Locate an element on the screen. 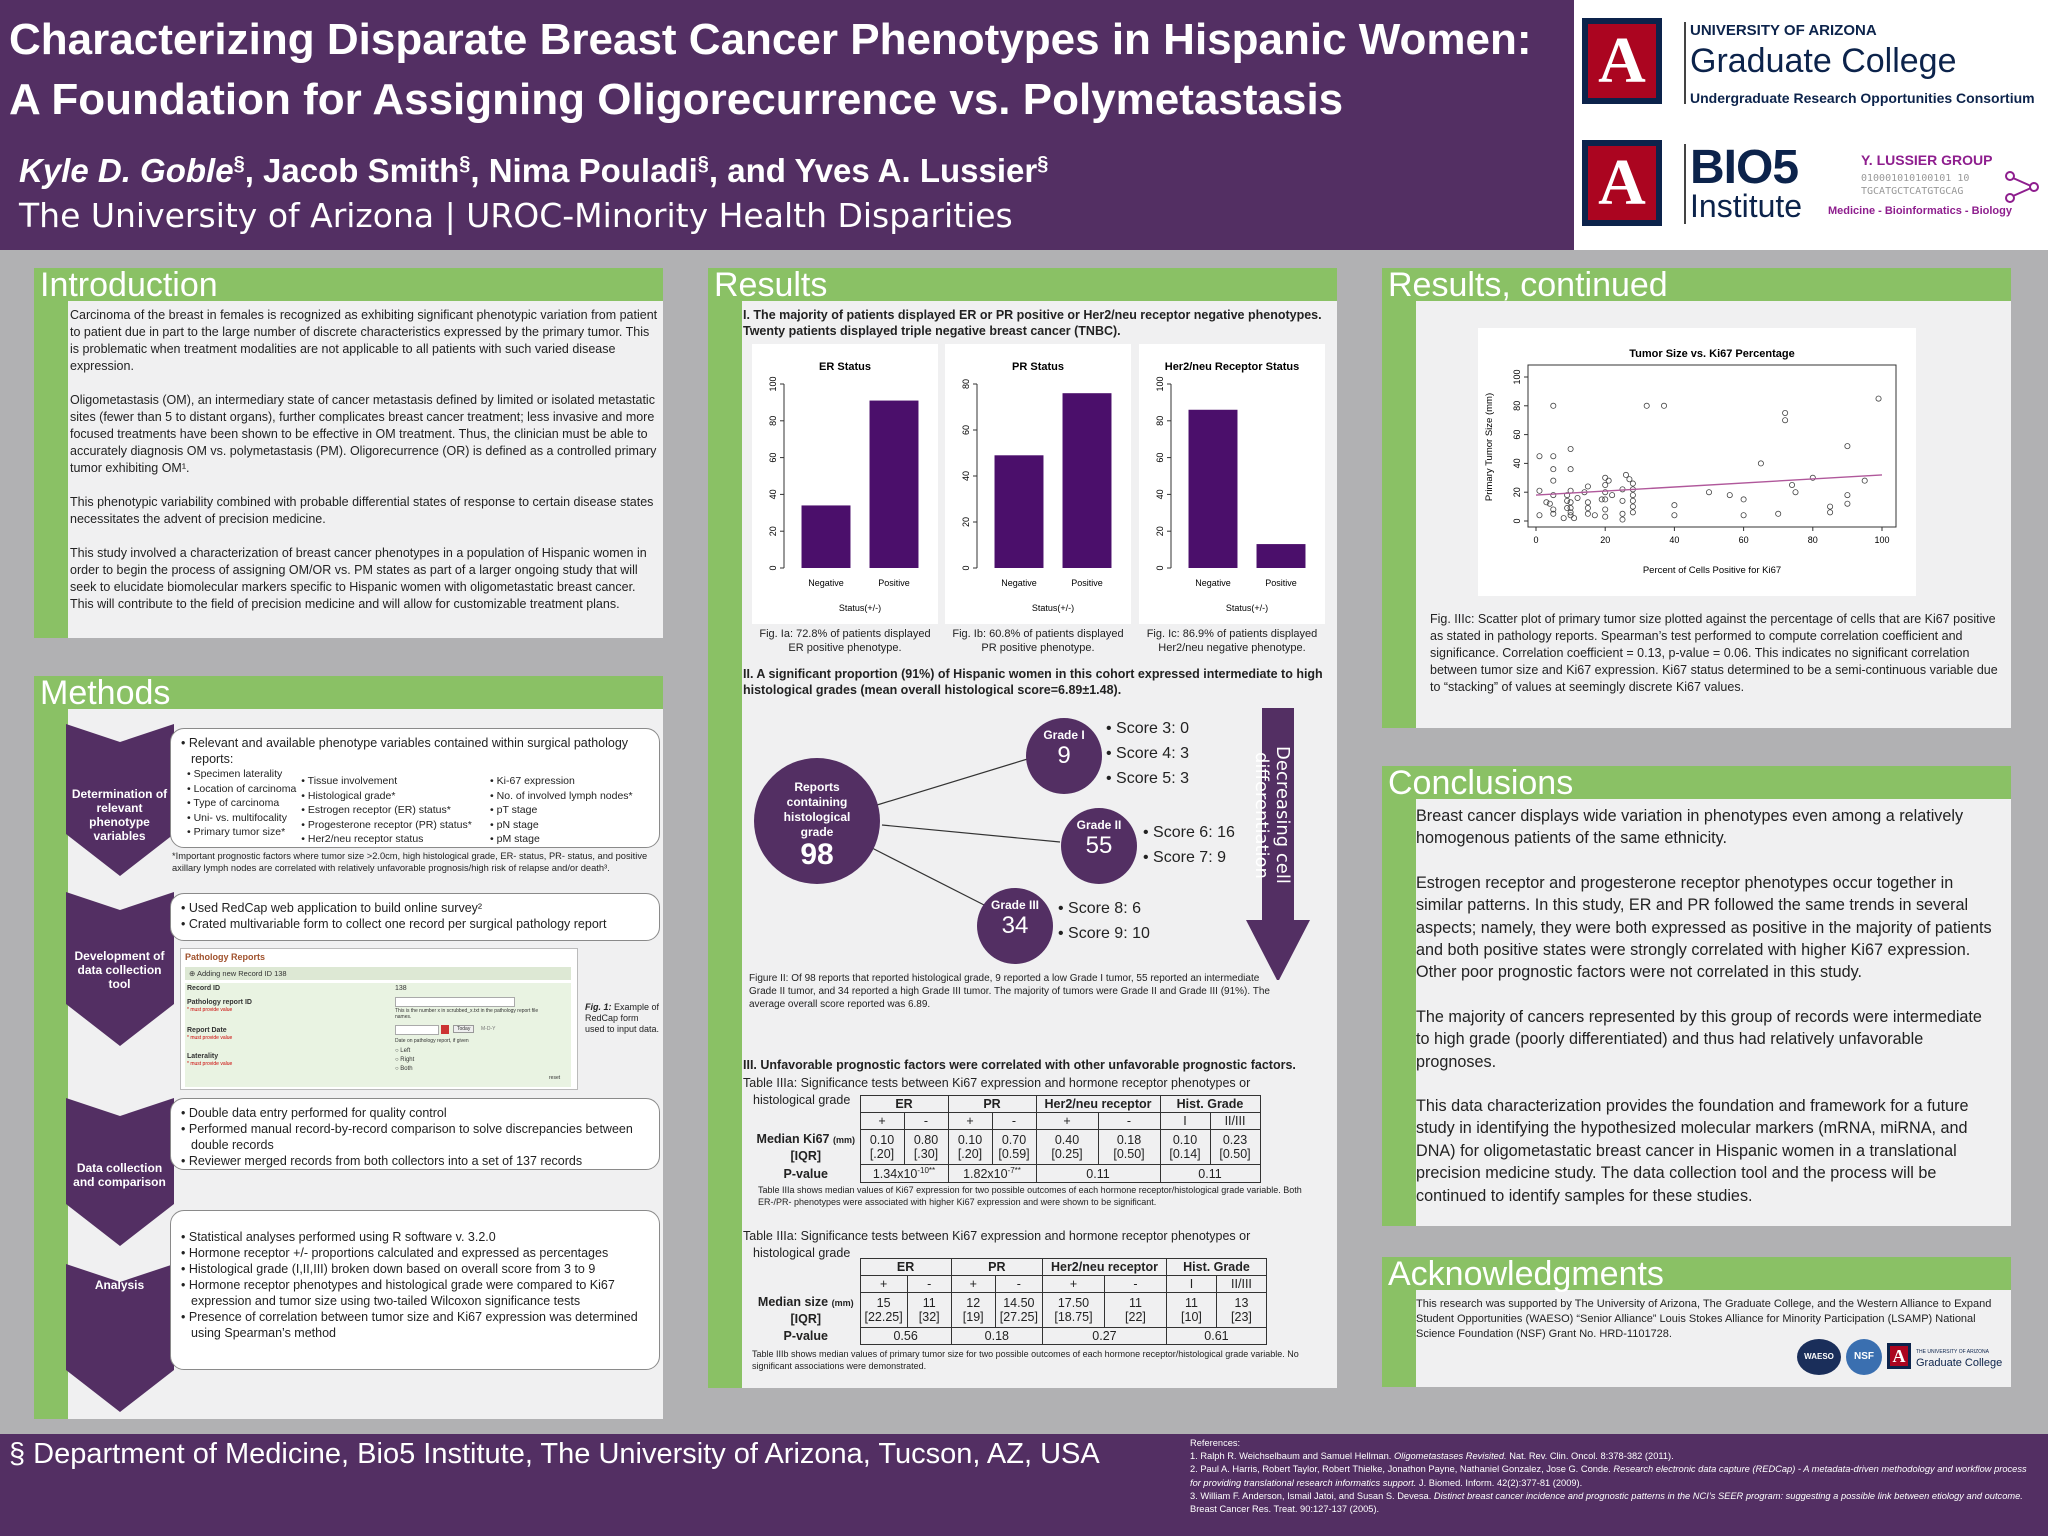 Image resolution: width=2048 pixels, height=1536 pixels. step-label: Analysis is located at coordinates (119, 1285).